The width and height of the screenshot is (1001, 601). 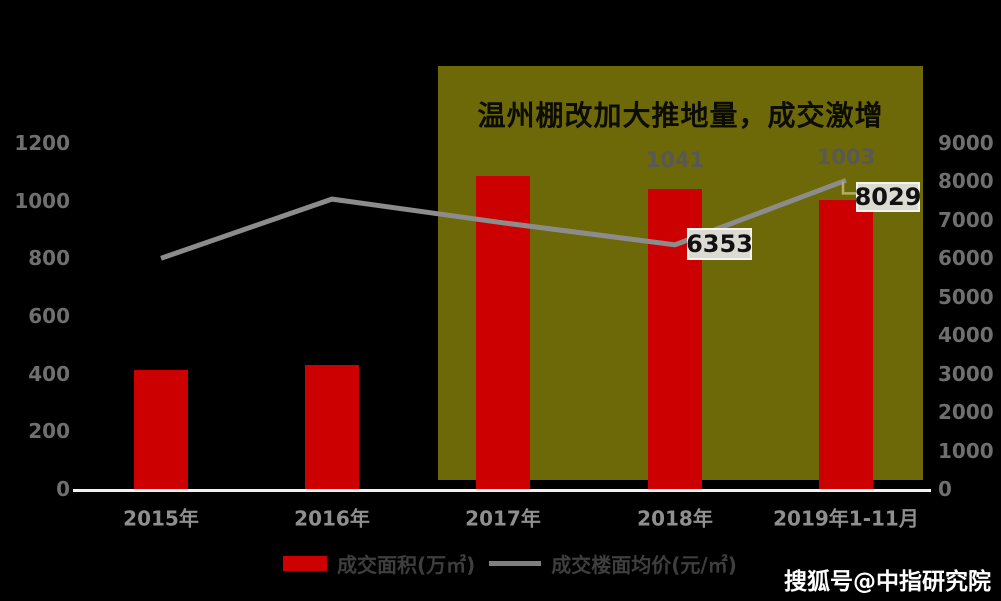 What do you see at coordinates (966, 335) in the screenshot?
I see `right-axis-tick: 4000` at bounding box center [966, 335].